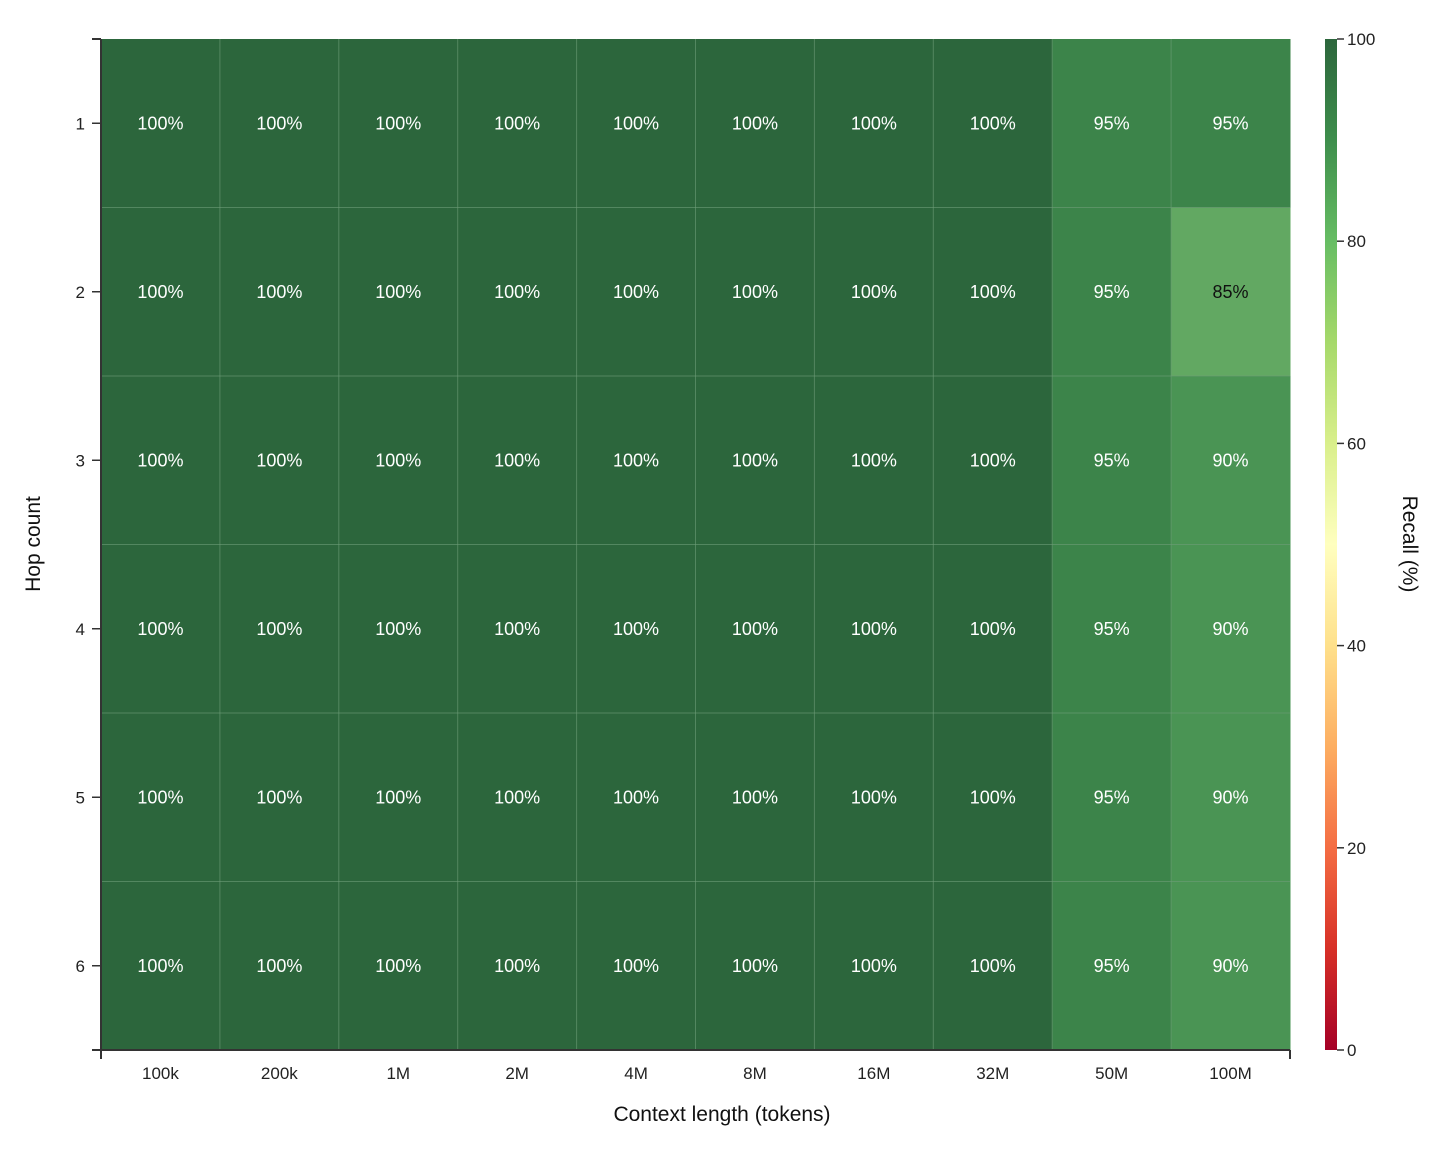  Describe the element at coordinates (1361, 39) in the screenshot. I see `colorbar-tick-label: 100` at that location.